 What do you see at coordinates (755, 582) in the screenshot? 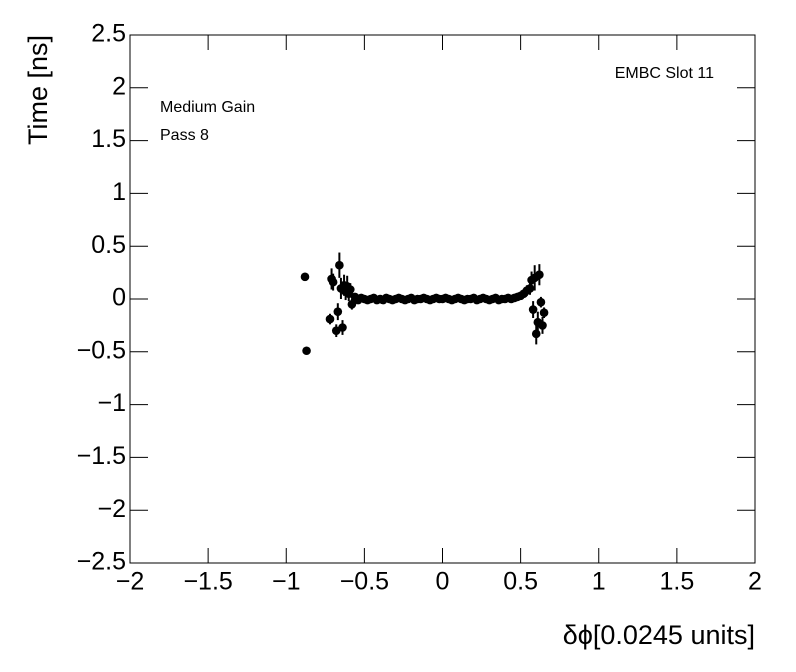
I see `x-tick-label: 2` at bounding box center [755, 582].